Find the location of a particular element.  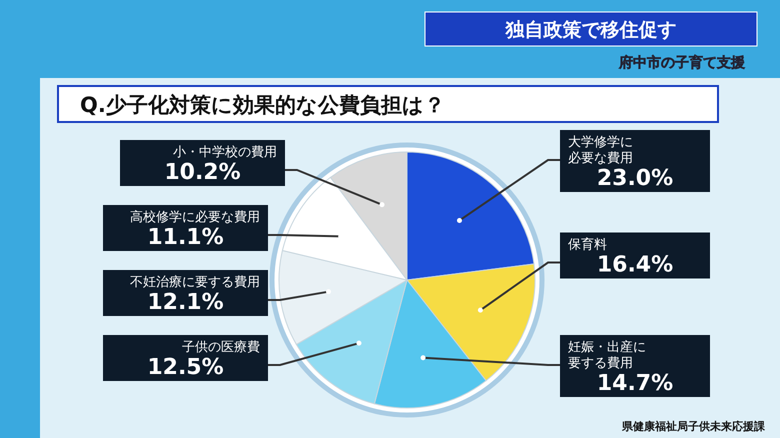

data-label: 23.0% is located at coordinates (635, 178).